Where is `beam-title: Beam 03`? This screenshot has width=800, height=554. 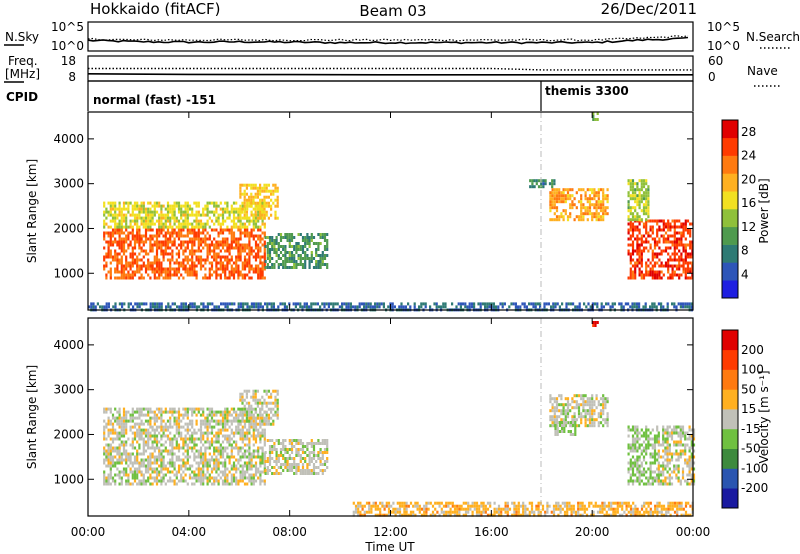 beam-title: Beam 03 is located at coordinates (392, 11).